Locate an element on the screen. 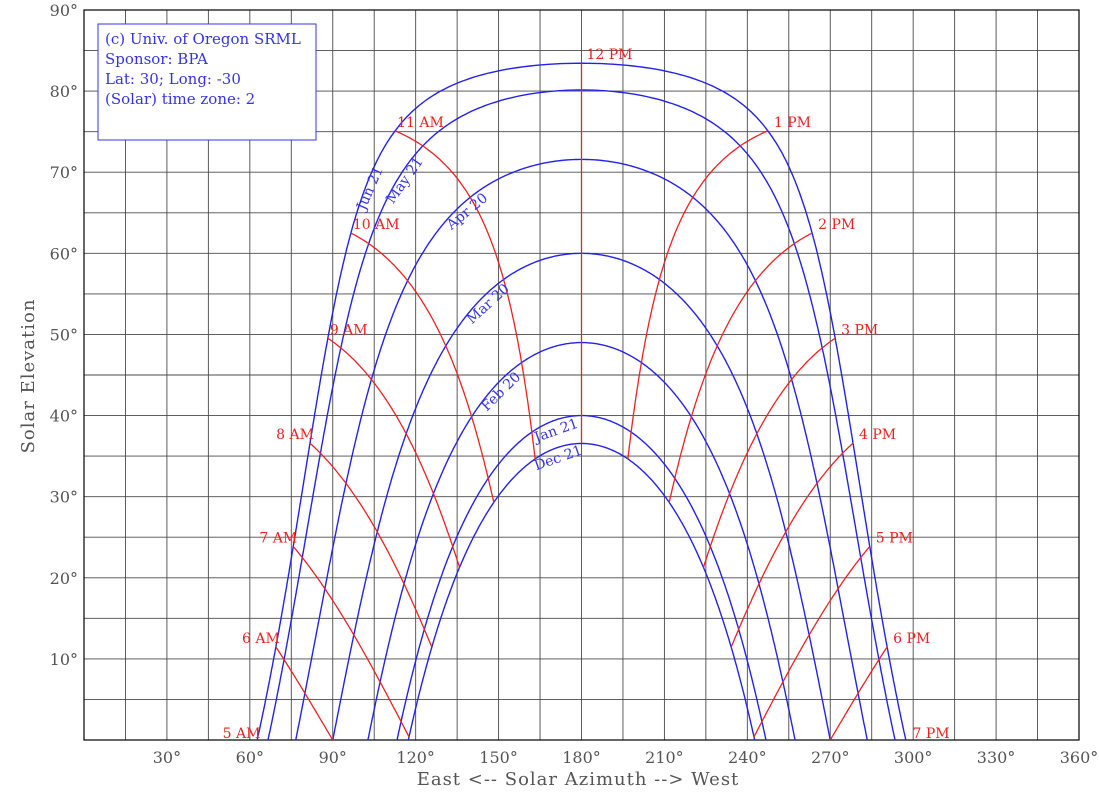 This screenshot has width=1099, height=803. hour-curve-6-am is located at coordinates (304, 693).